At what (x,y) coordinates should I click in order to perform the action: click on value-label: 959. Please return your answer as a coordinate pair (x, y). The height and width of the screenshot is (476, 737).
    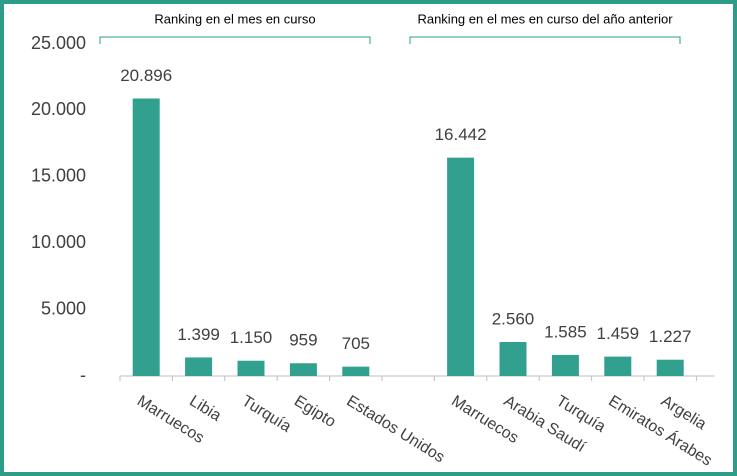
    Looking at the image, I should click on (303, 340).